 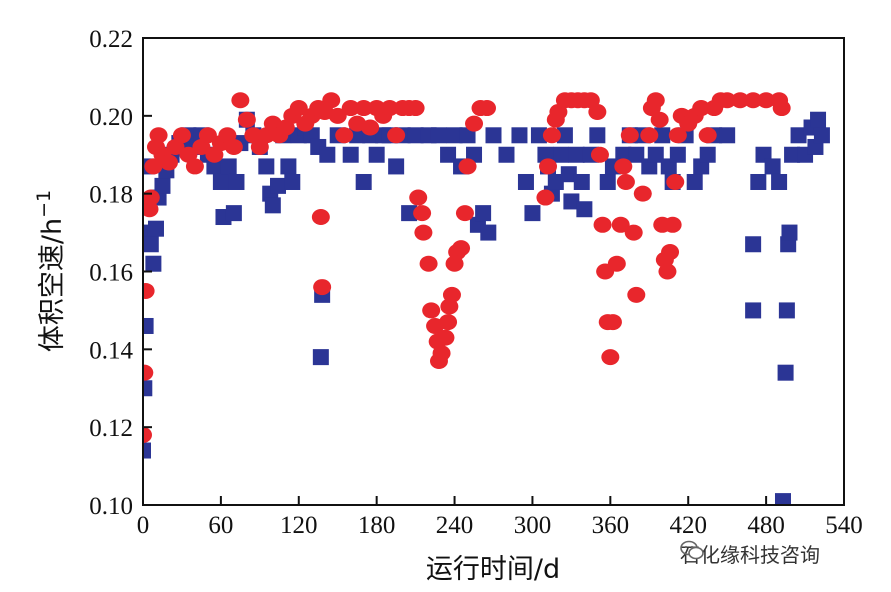 I want to click on y-axis-title: 体积空速/h−1, so click(x=50, y=271).